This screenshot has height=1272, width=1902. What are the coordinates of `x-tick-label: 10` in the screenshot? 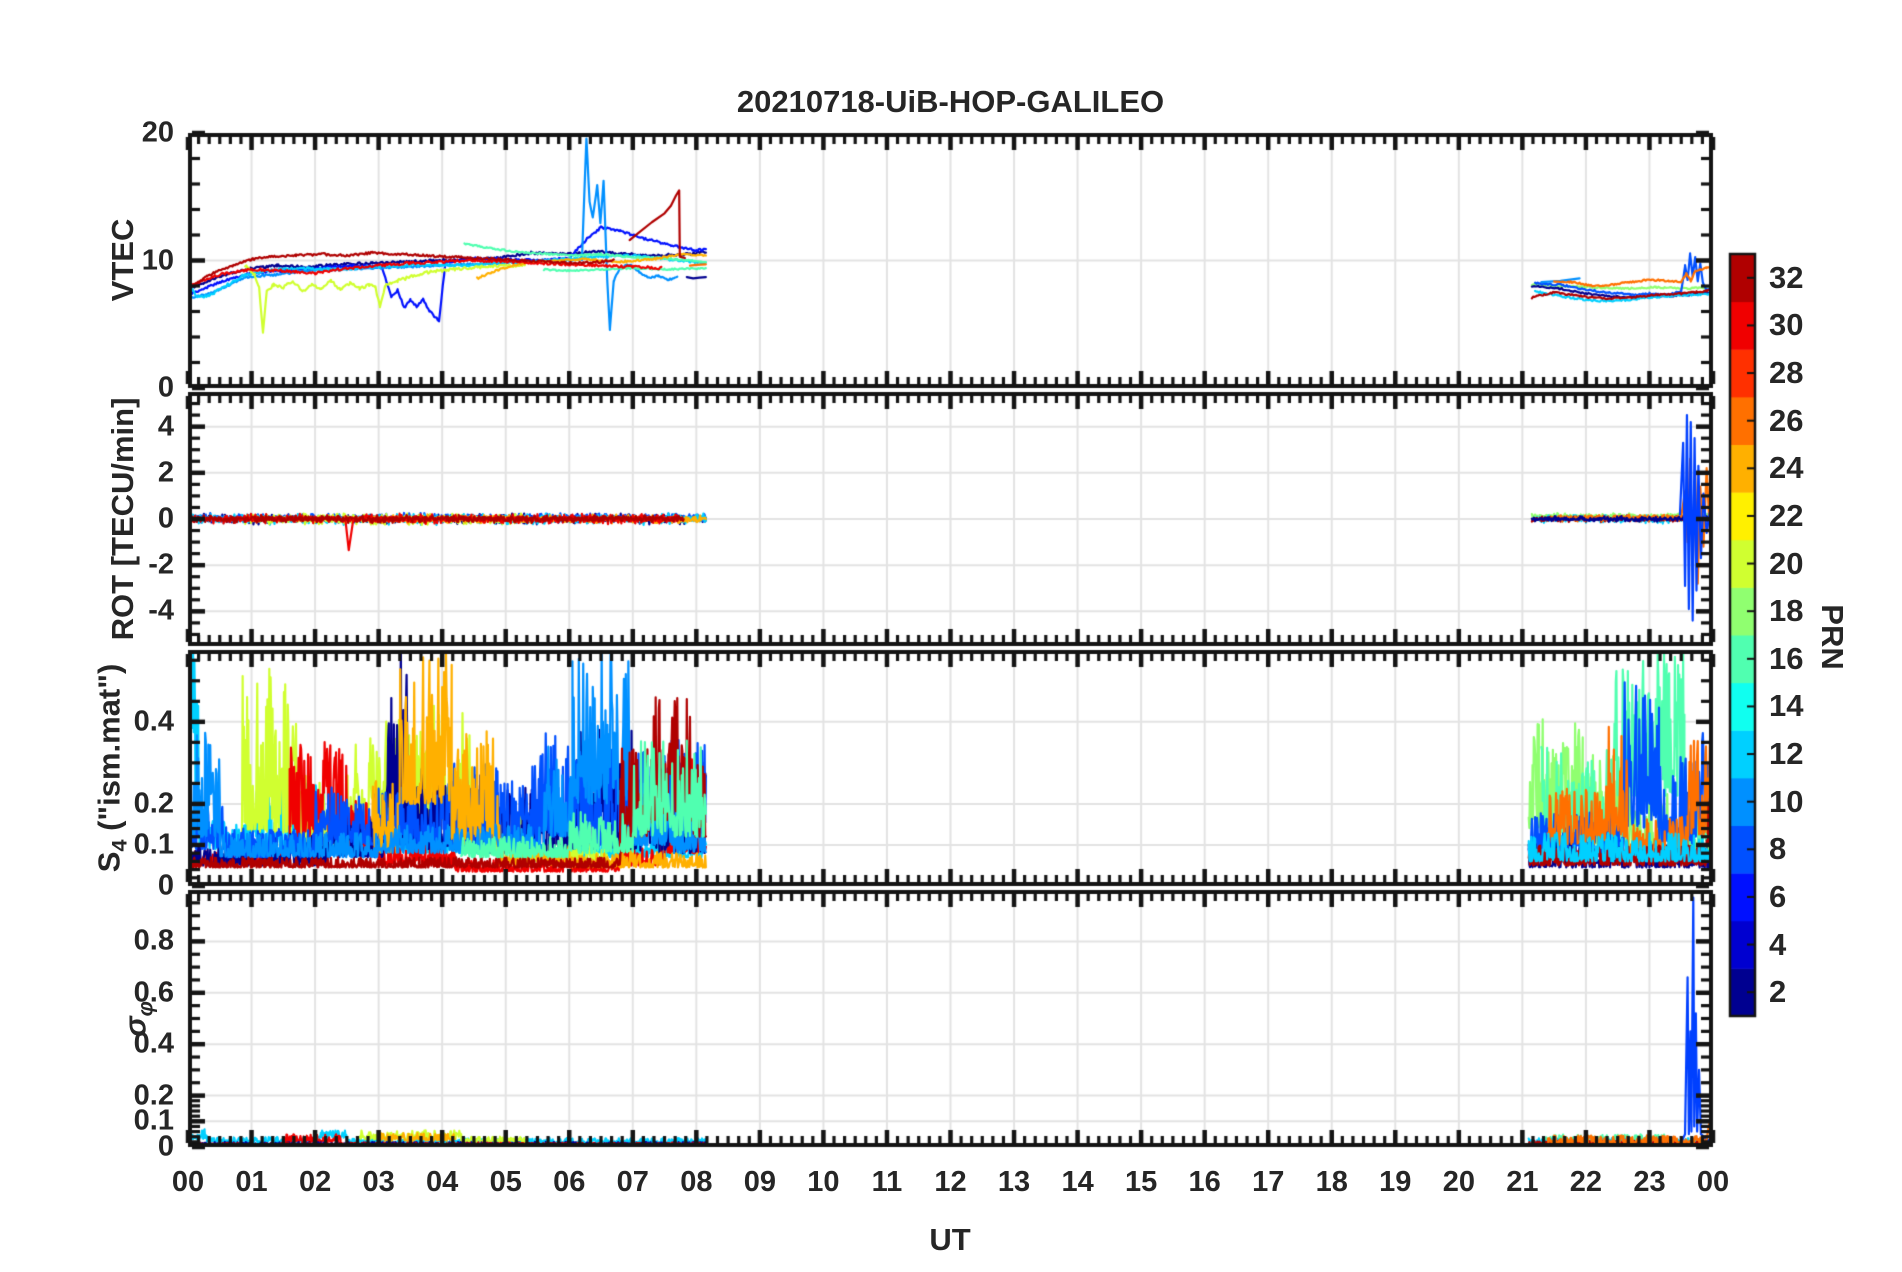 It's located at (823, 1182).